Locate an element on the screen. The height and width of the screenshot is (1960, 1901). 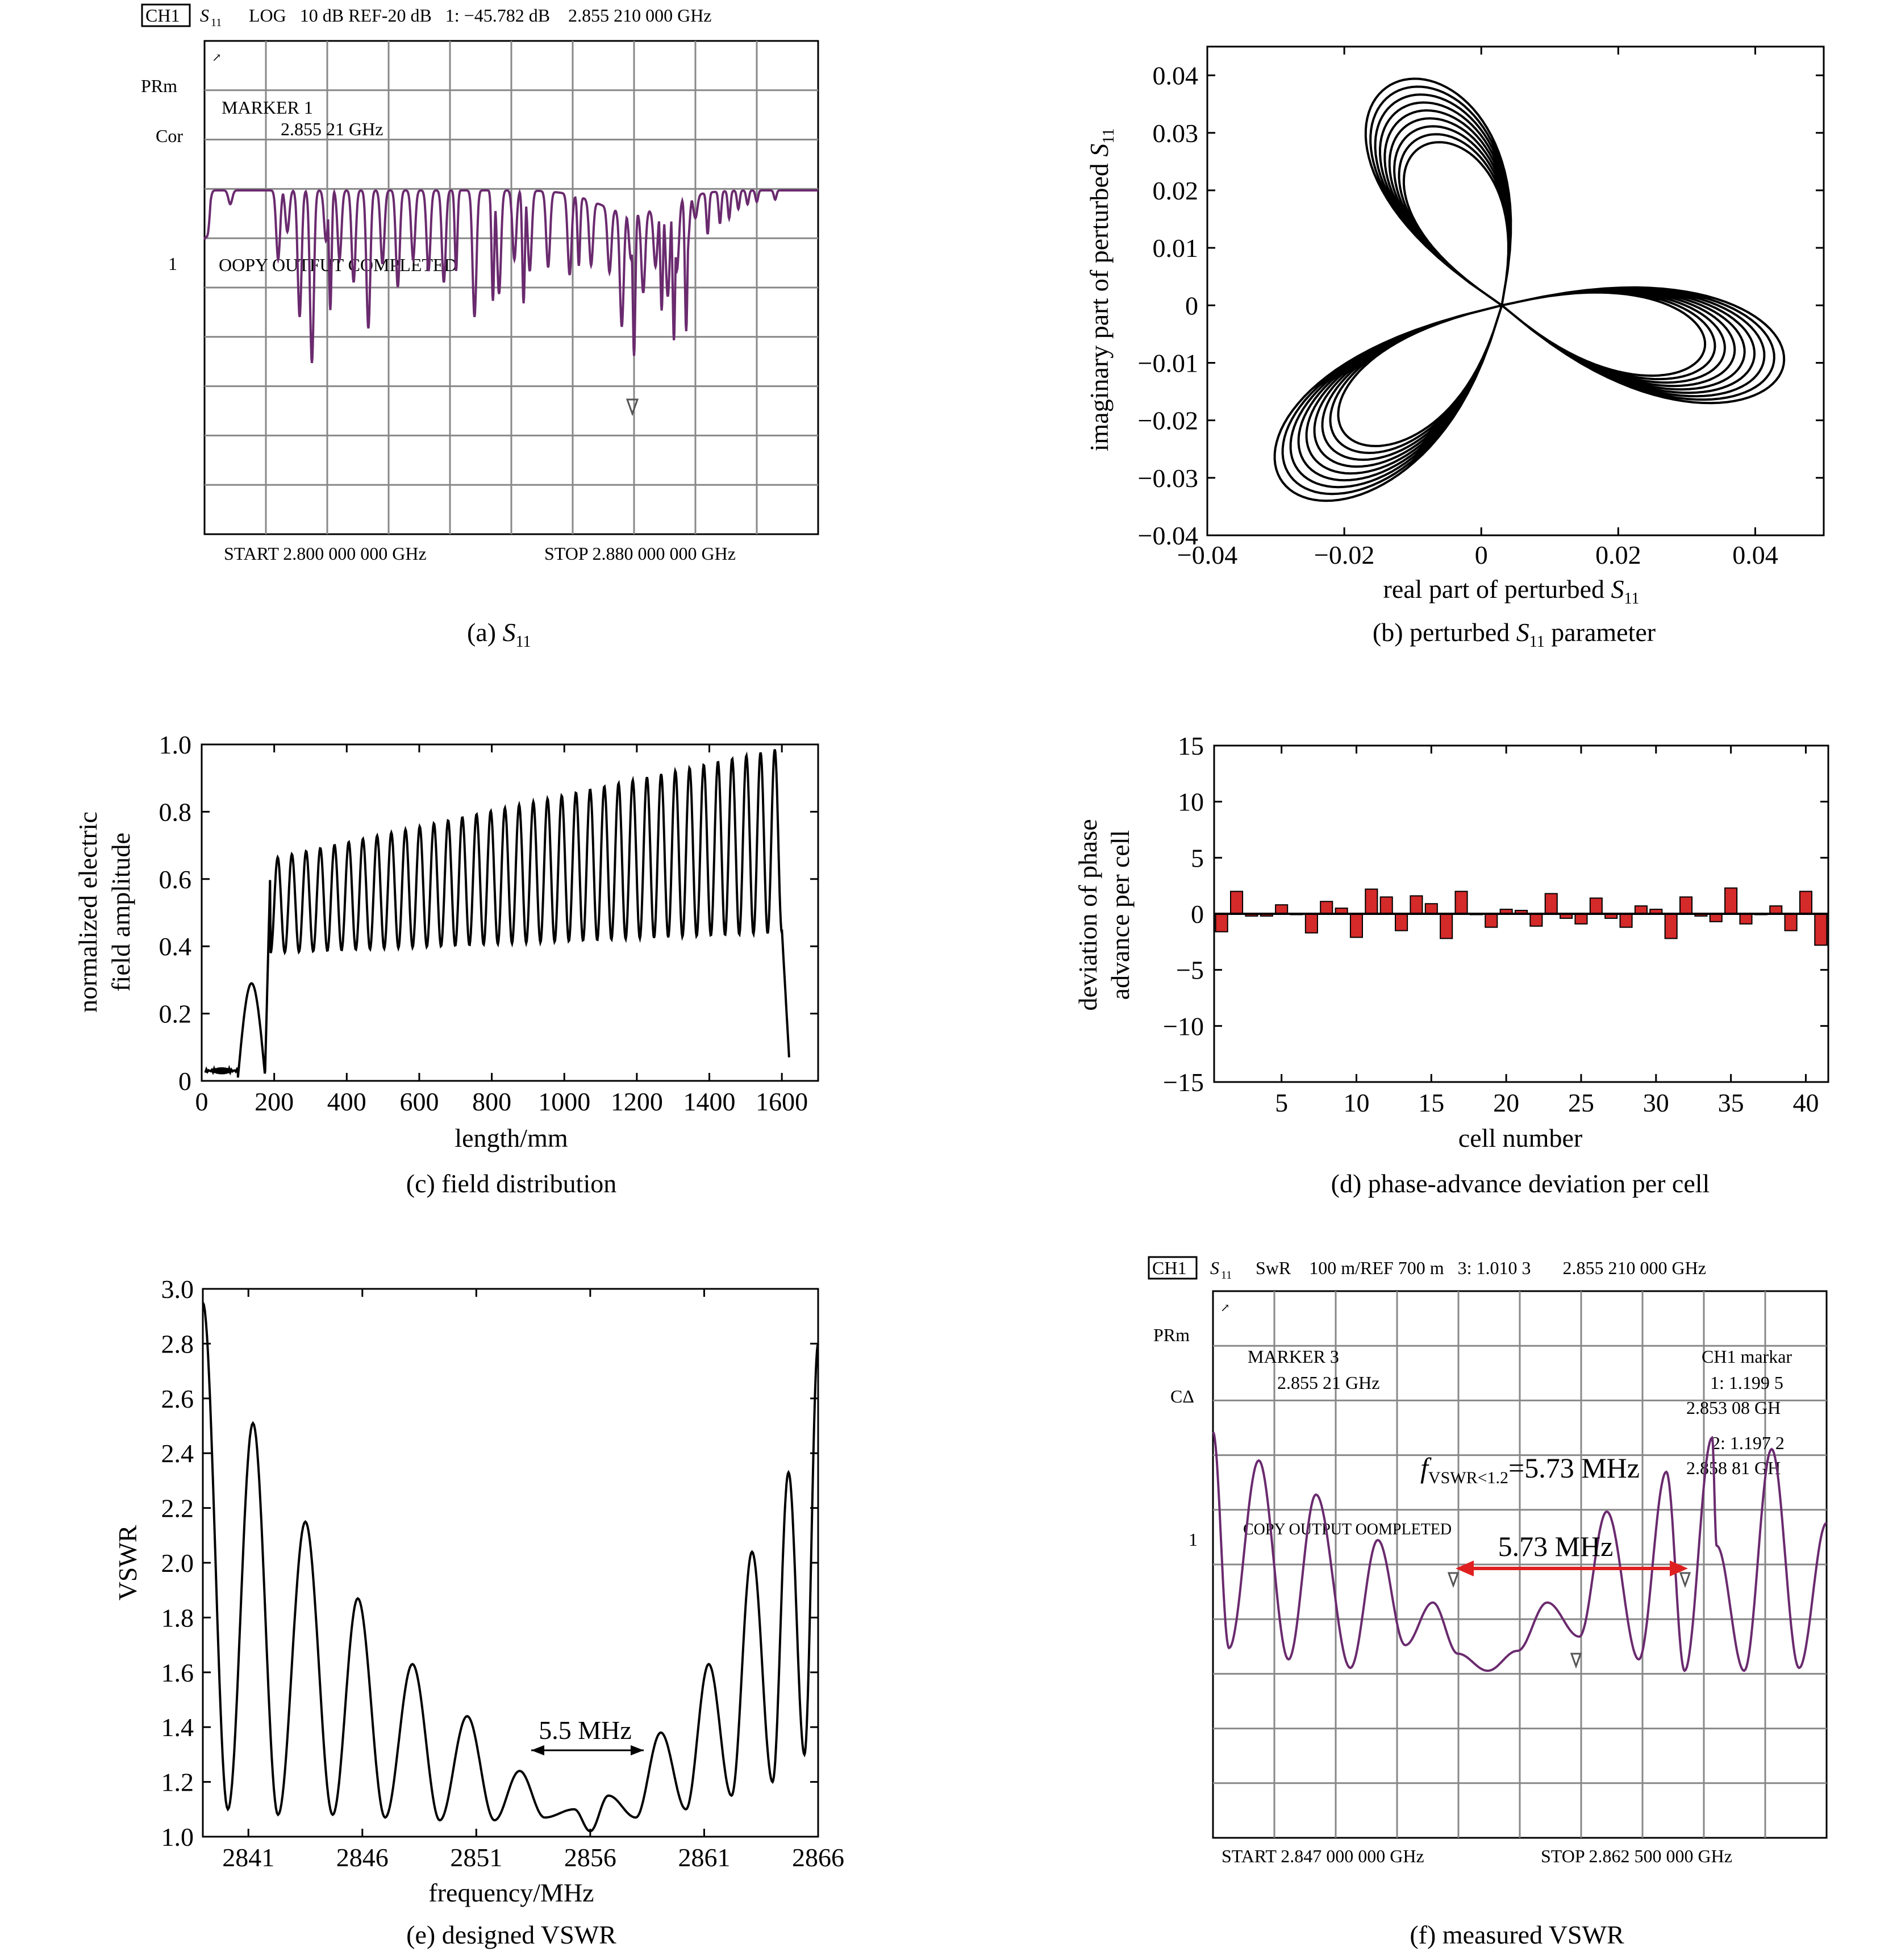
y-tick-label: 5 is located at coordinates (1197, 857).